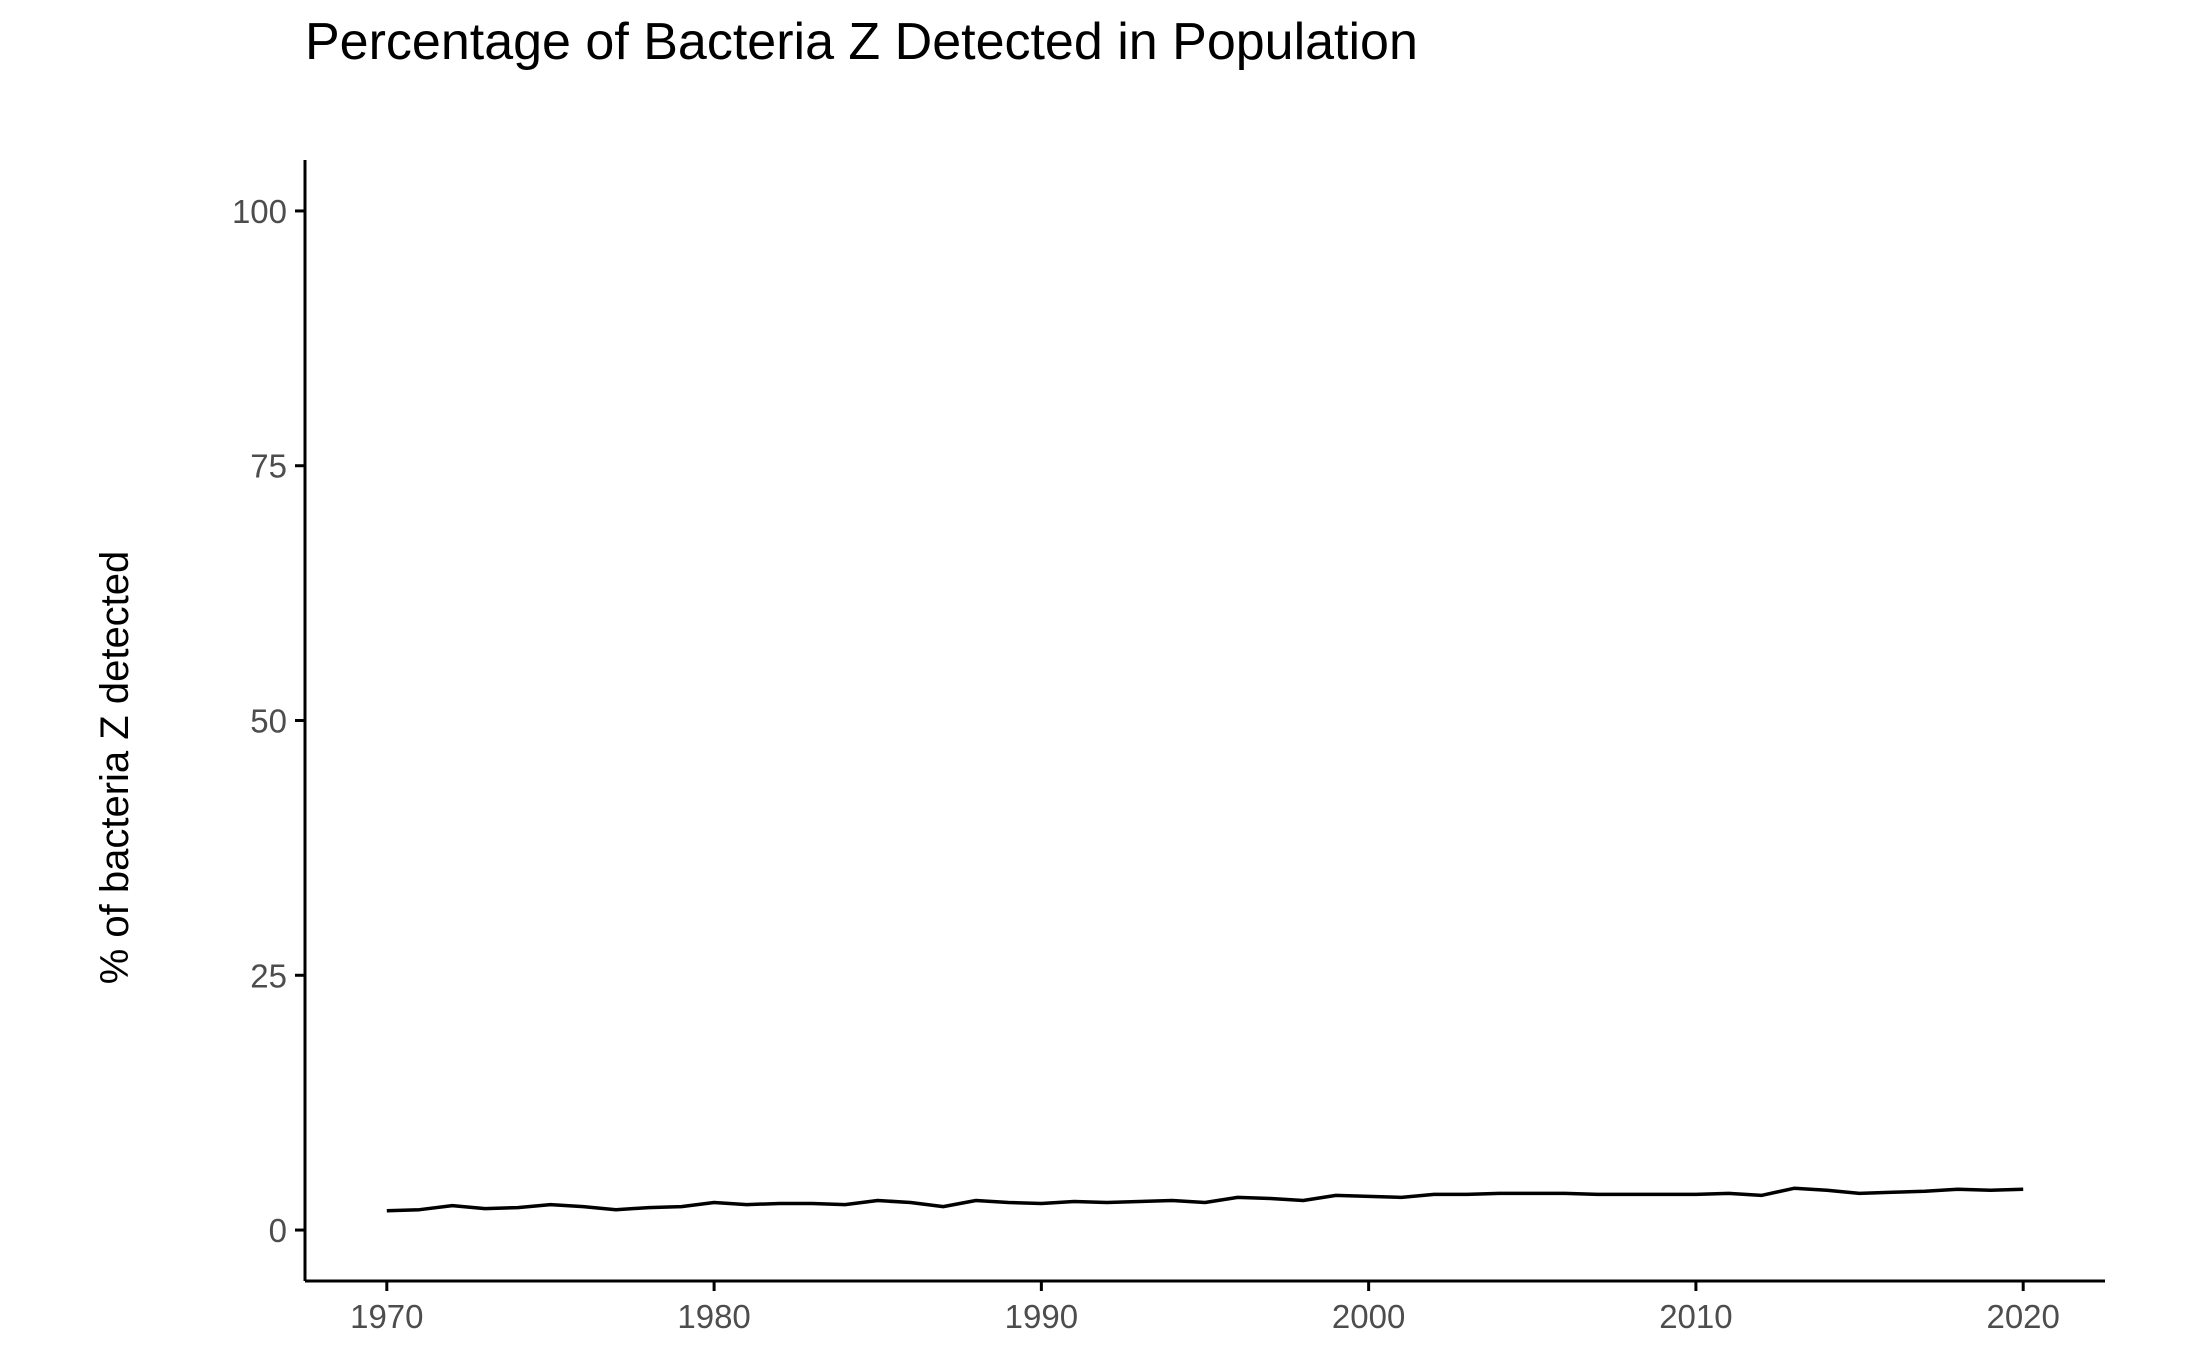 The image size is (2187, 1351). What do you see at coordinates (1205, 1307) in the screenshot?
I see `x-axis: 1970 1980 1990 2000 2010 2020` at bounding box center [1205, 1307].